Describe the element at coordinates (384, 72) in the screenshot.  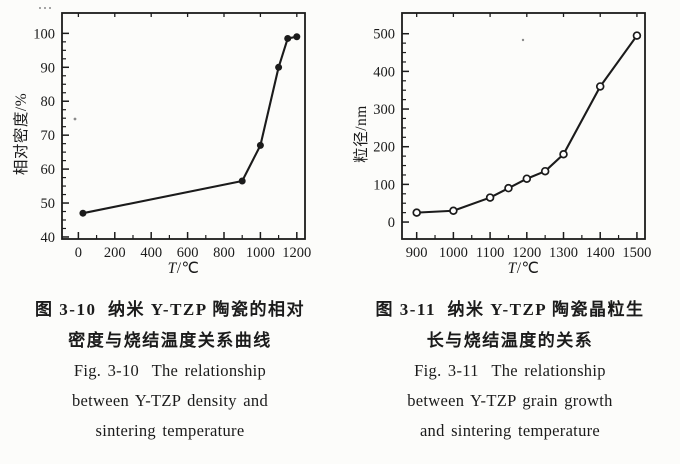
I see `y-tick-label: 400` at that location.